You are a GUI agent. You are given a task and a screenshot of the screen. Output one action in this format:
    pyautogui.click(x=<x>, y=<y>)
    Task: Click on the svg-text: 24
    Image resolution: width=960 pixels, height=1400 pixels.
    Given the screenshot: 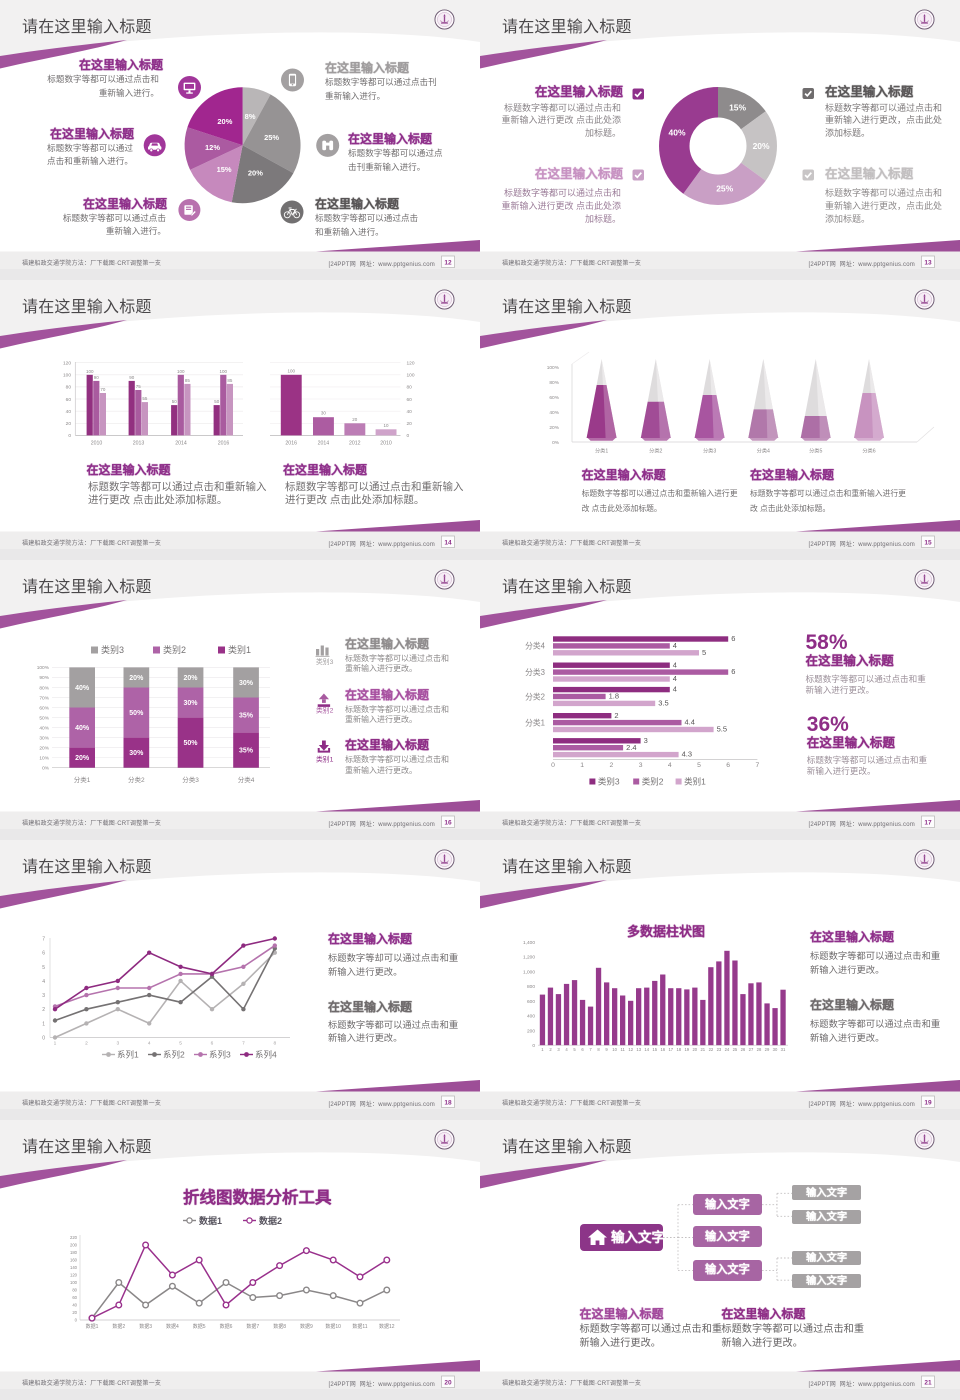 What is the action you would take?
    pyautogui.click(x=727, y=1049)
    